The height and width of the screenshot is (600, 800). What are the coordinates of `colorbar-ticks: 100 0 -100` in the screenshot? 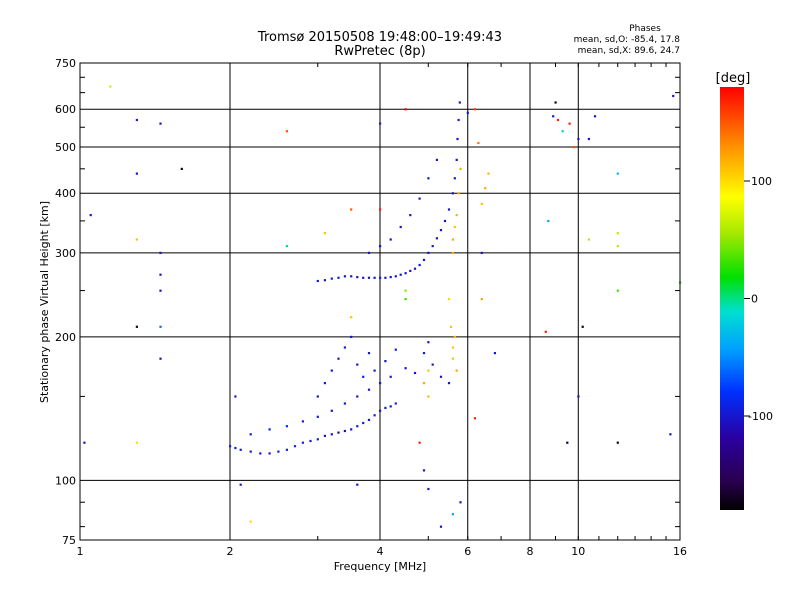 It's located at (758, 299).